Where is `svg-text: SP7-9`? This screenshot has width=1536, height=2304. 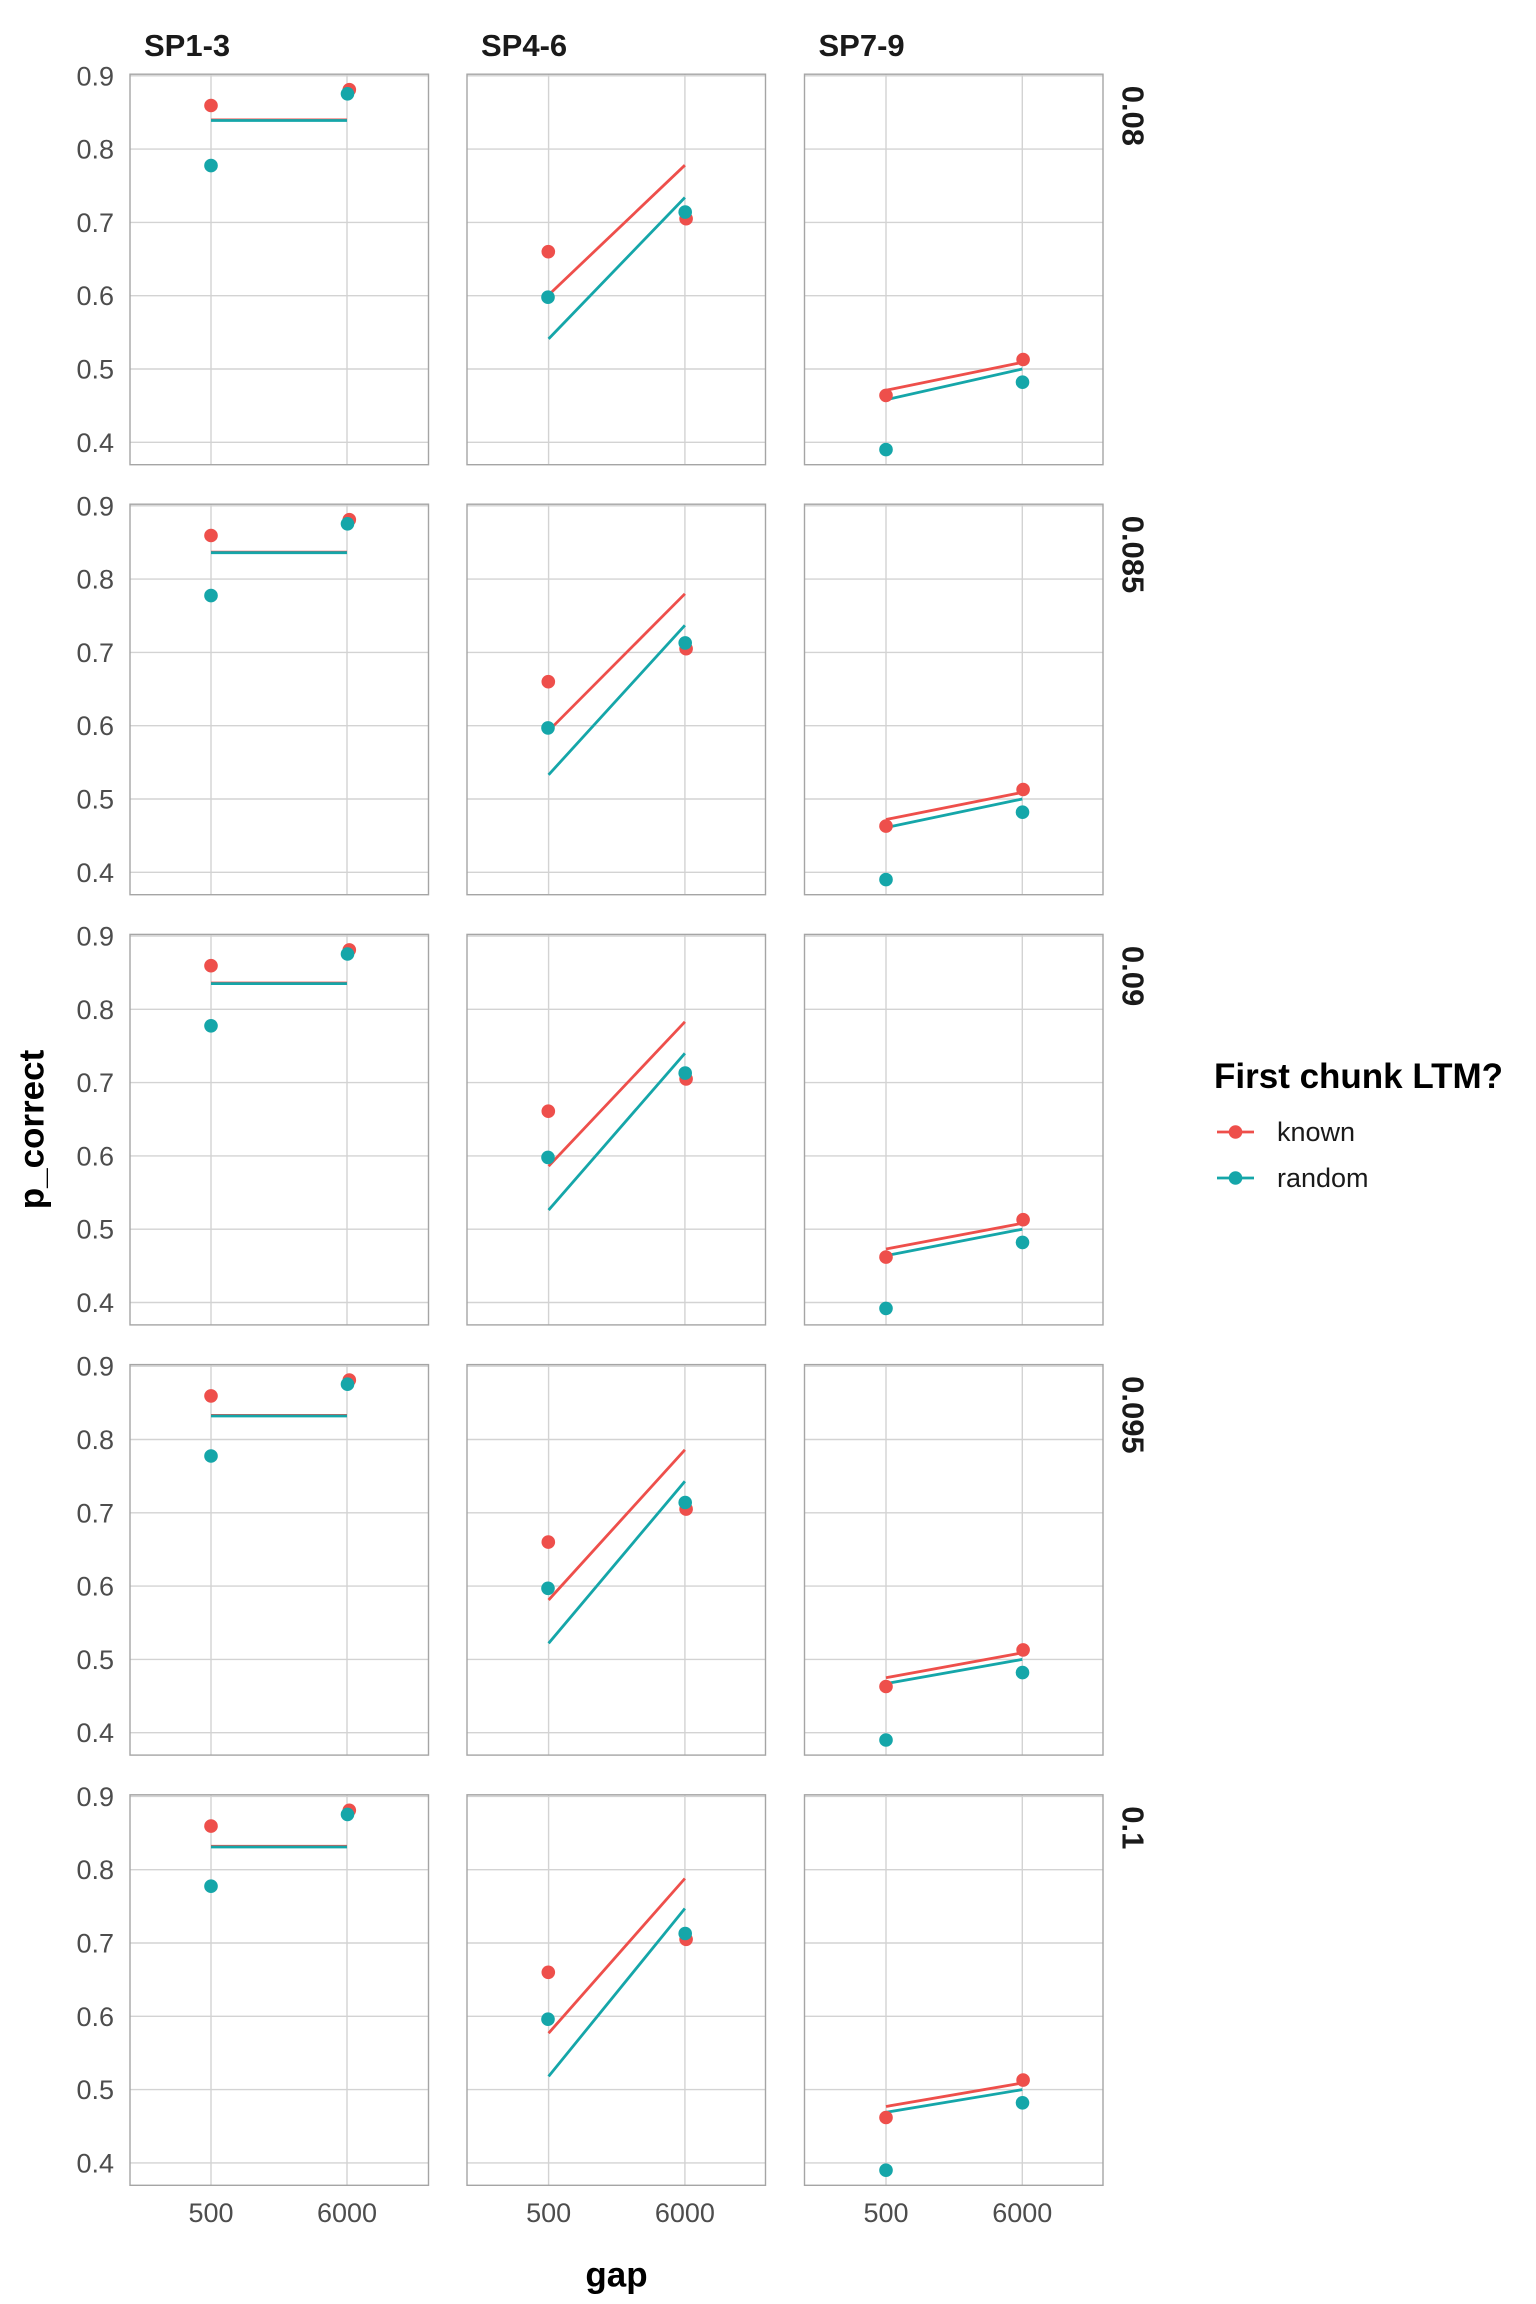
svg-text: SP7-9 is located at coordinates (862, 45).